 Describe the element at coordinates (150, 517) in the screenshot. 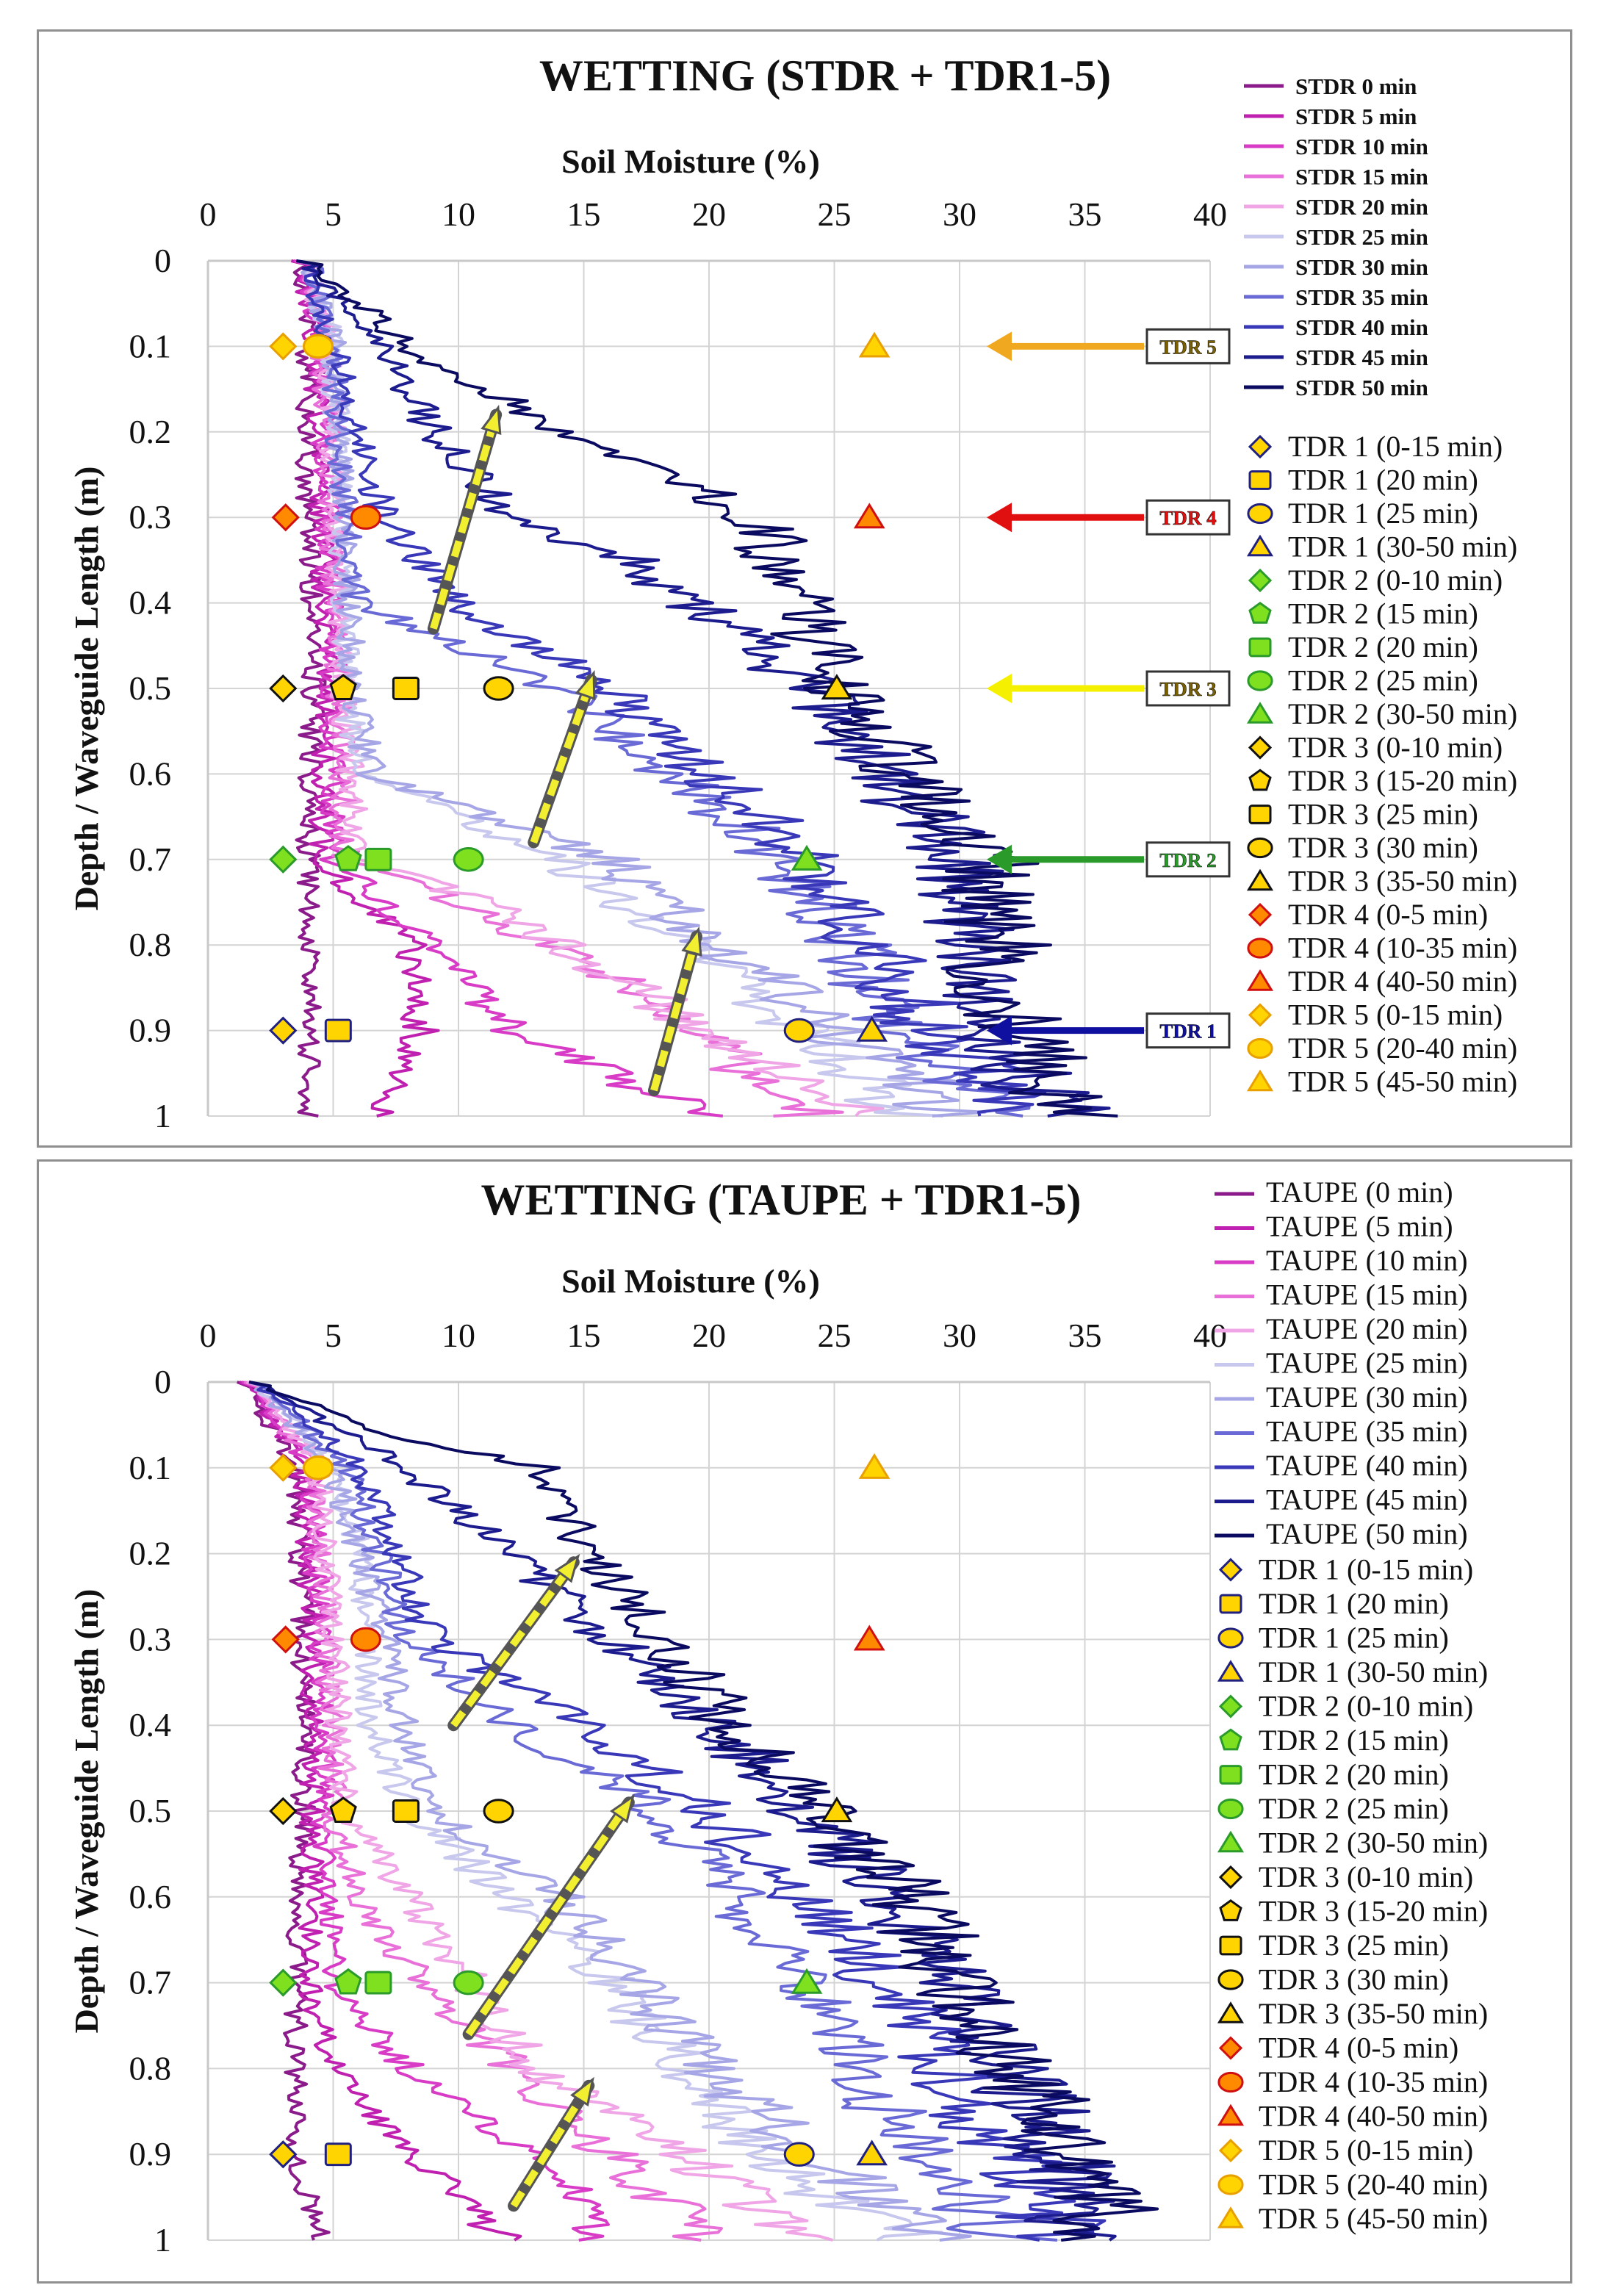

I see `y-tick-label: 0.3` at that location.